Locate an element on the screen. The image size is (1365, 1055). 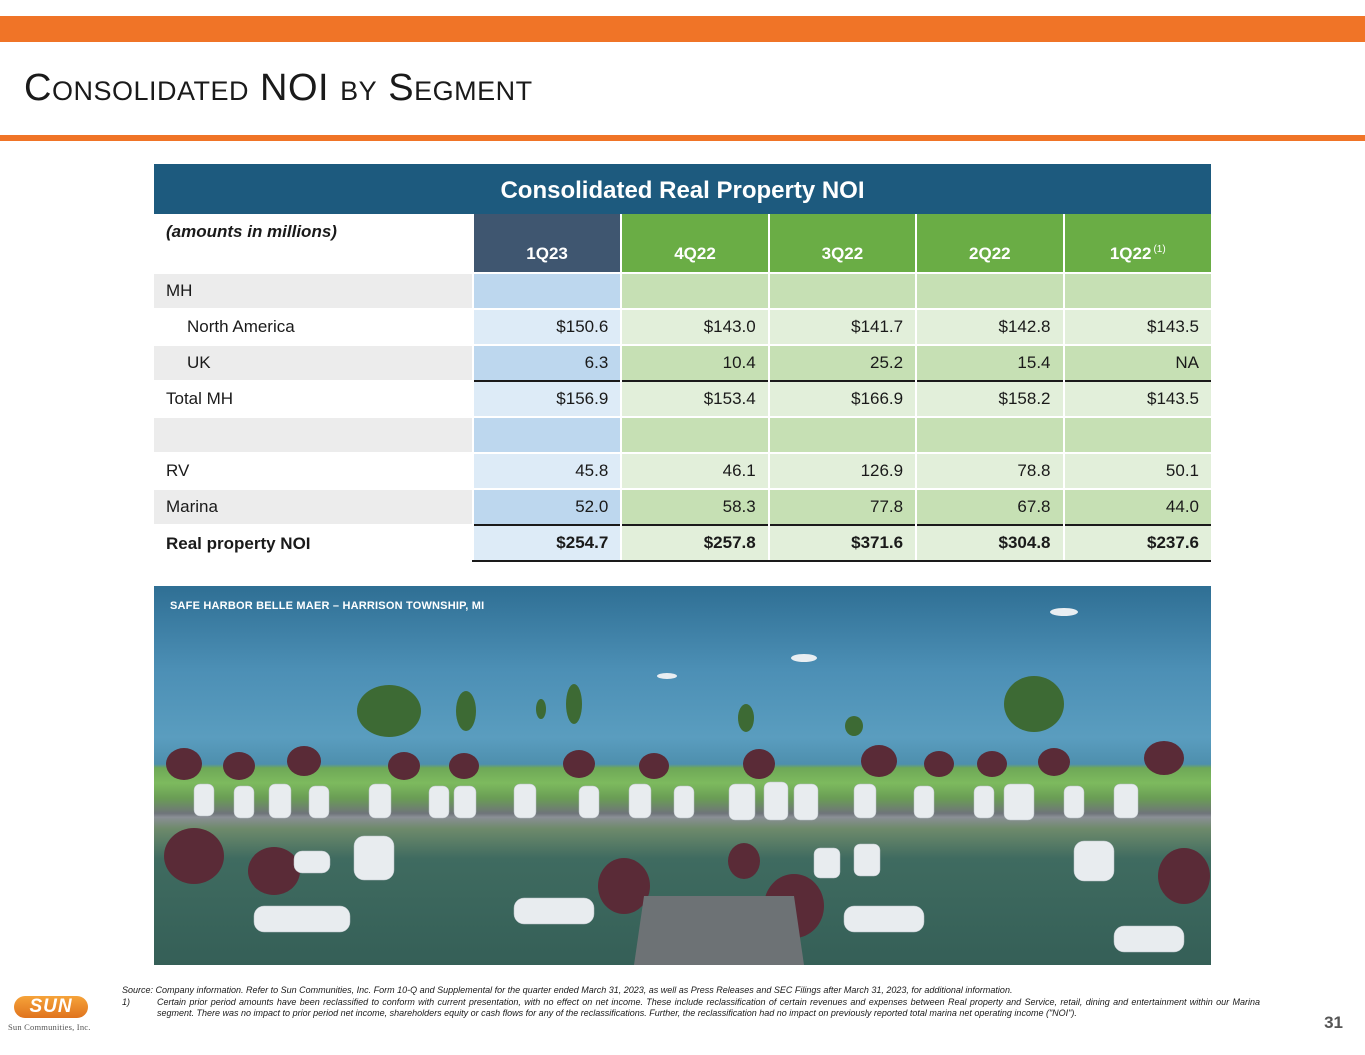
cell-value: 6.3 is located at coordinates (546, 362).